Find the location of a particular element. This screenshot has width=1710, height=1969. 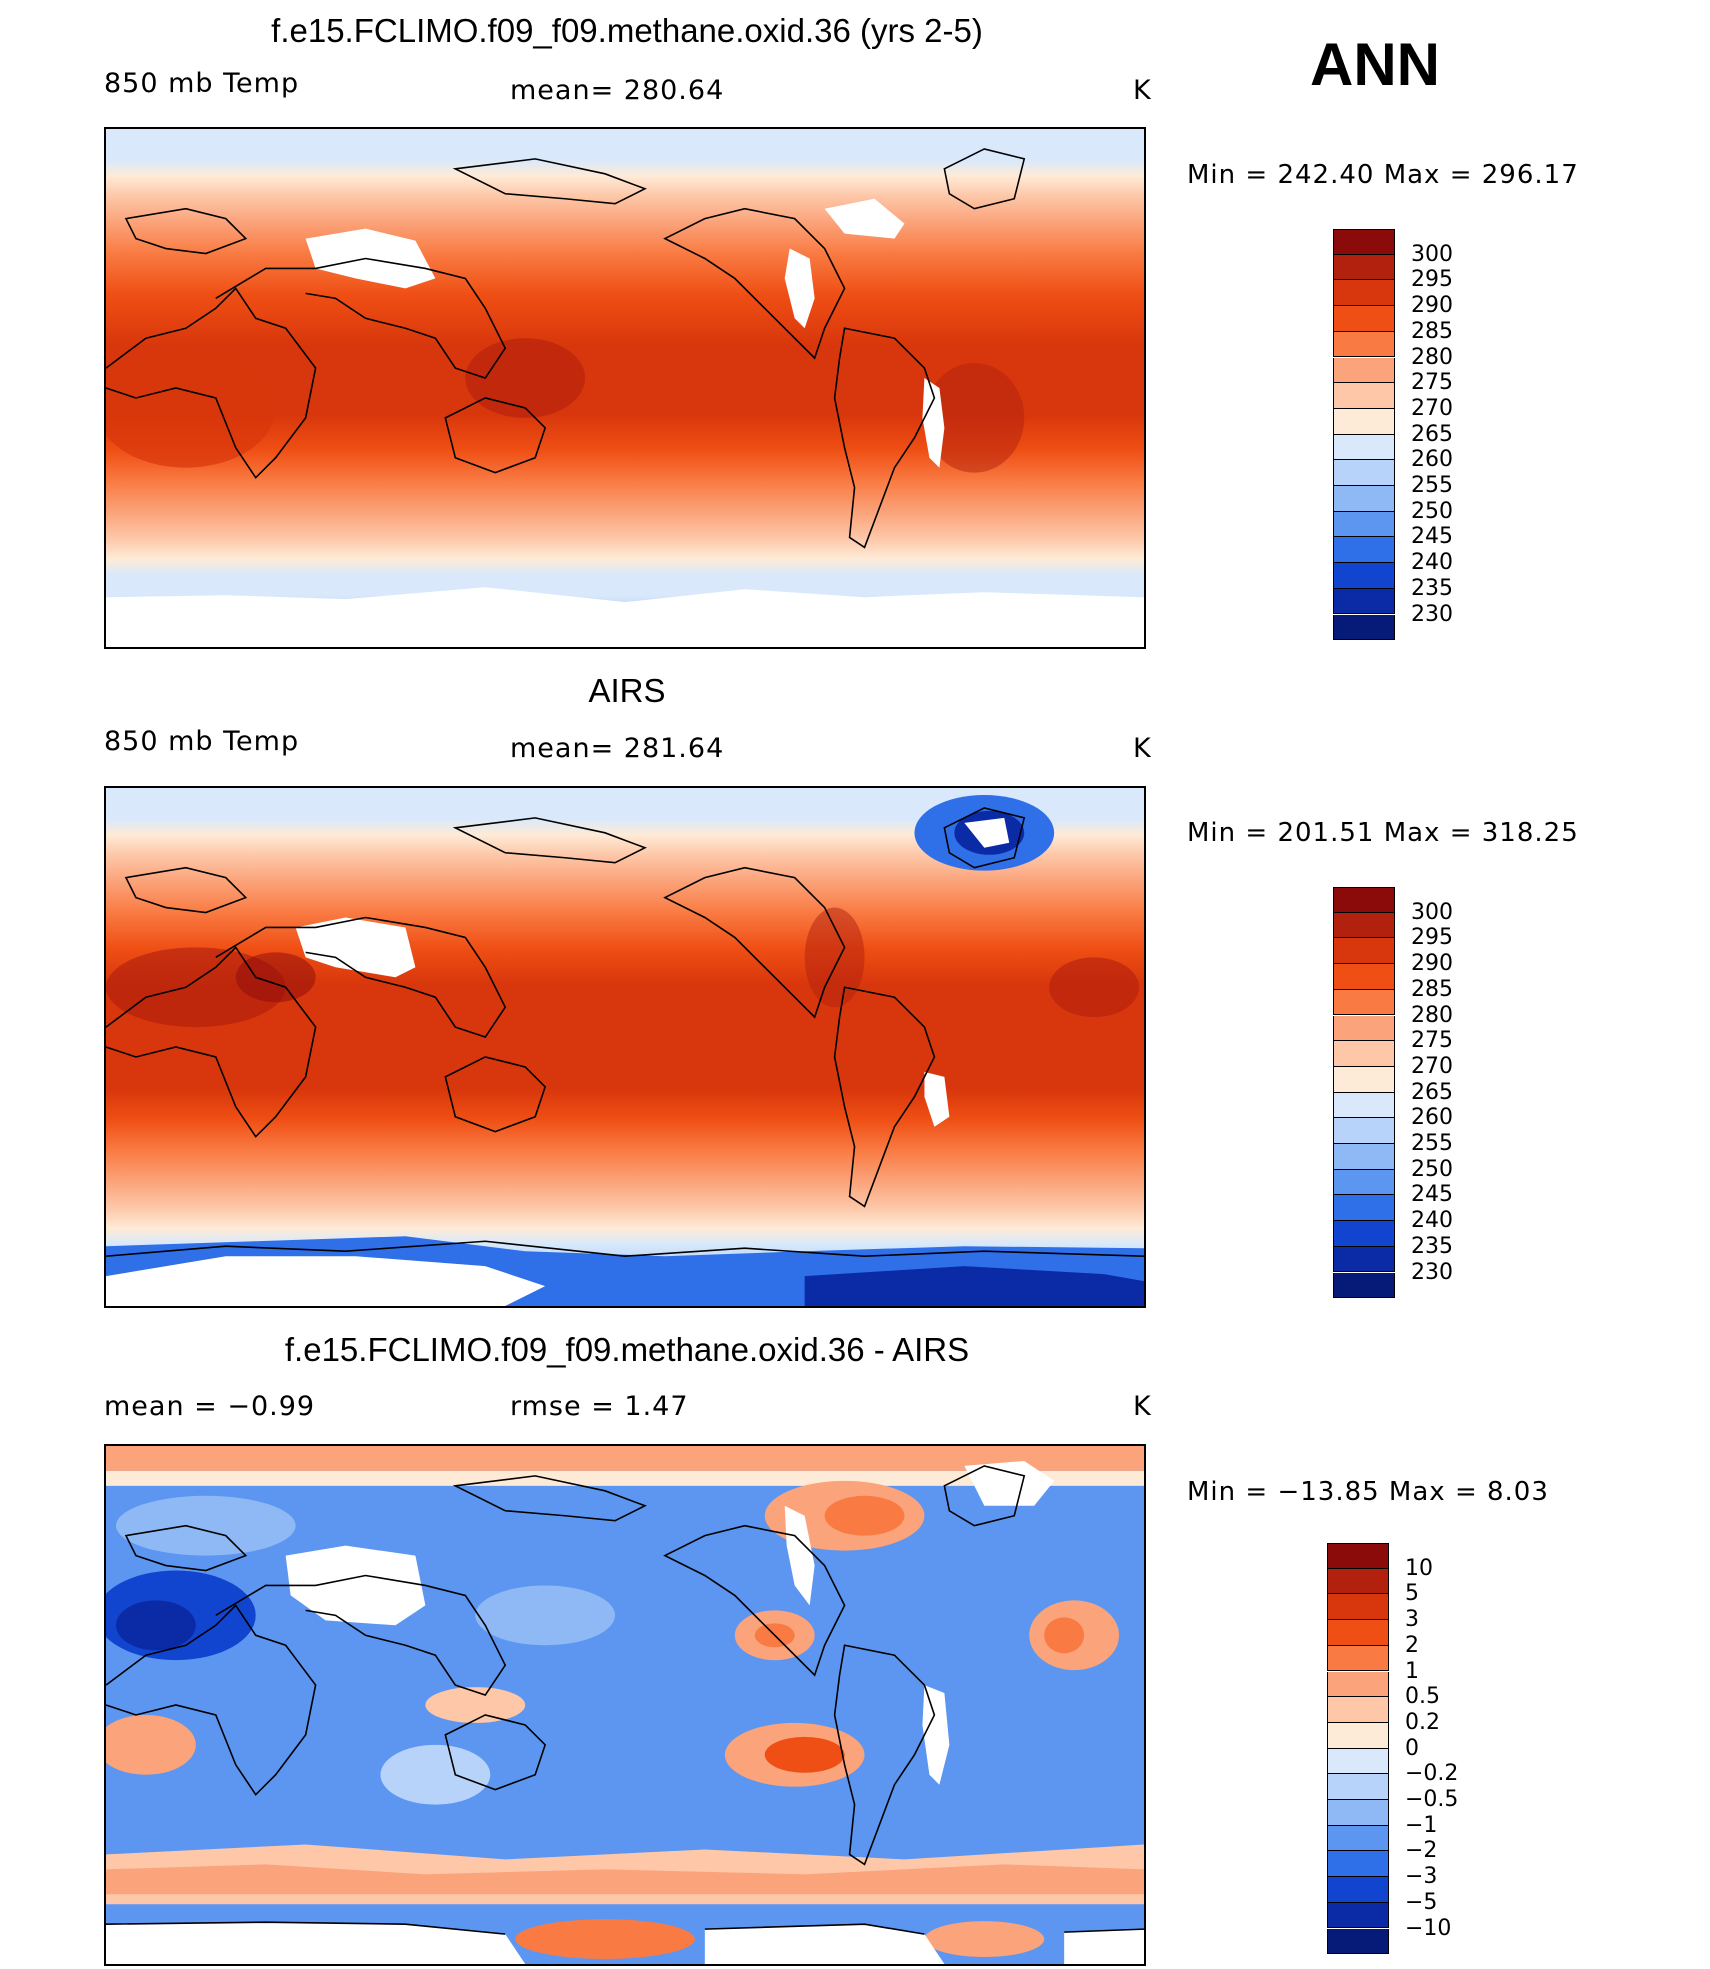

panel3-units: K is located at coordinates (1142, 1406).